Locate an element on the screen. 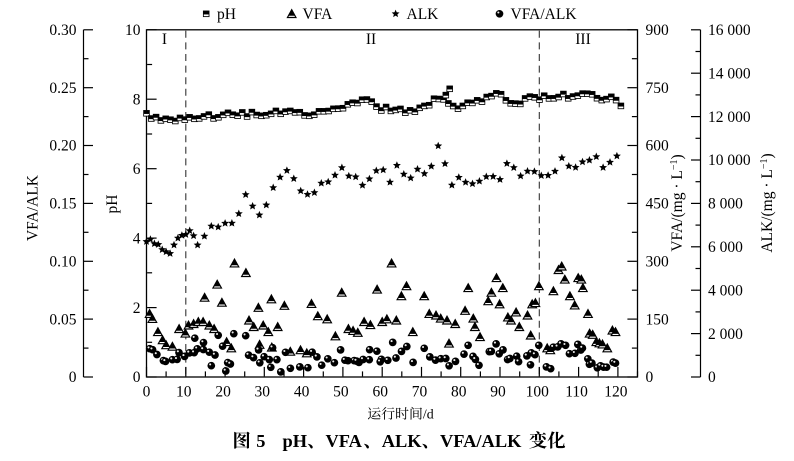  svg-text: 300 is located at coordinates (658, 262).